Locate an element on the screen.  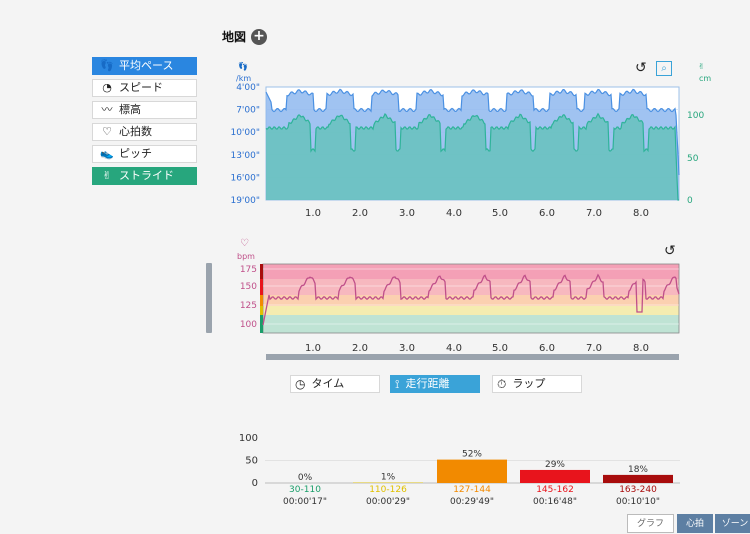
metric-item-0: 👣平均ペース is located at coordinates (144, 66).